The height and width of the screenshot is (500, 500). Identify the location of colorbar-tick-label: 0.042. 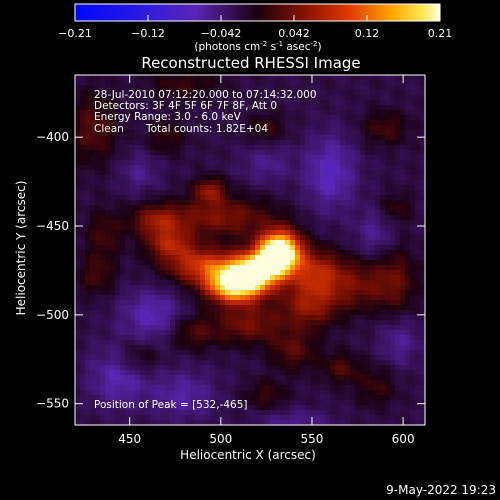
(294, 33).